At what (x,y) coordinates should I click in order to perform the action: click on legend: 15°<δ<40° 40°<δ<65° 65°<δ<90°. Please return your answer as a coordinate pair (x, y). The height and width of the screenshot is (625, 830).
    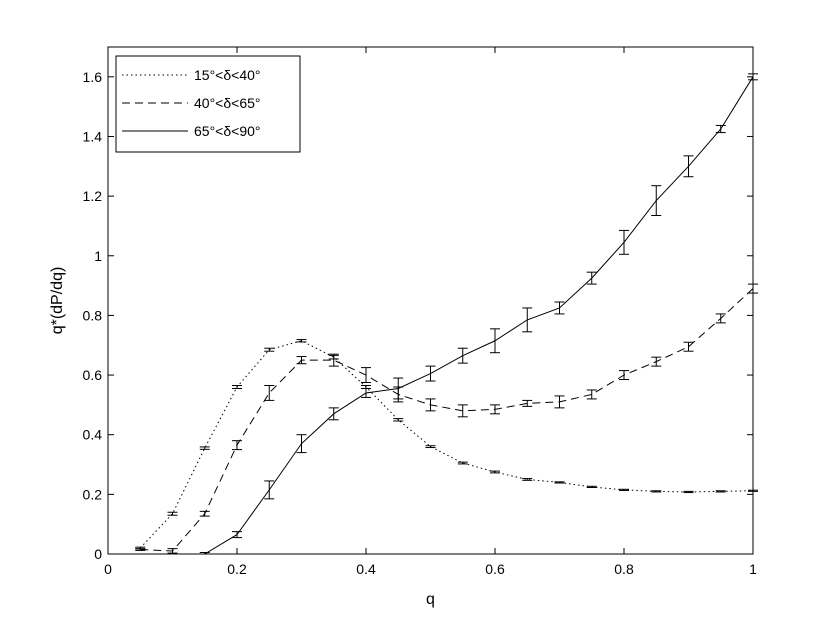
    Looking at the image, I should click on (208, 104).